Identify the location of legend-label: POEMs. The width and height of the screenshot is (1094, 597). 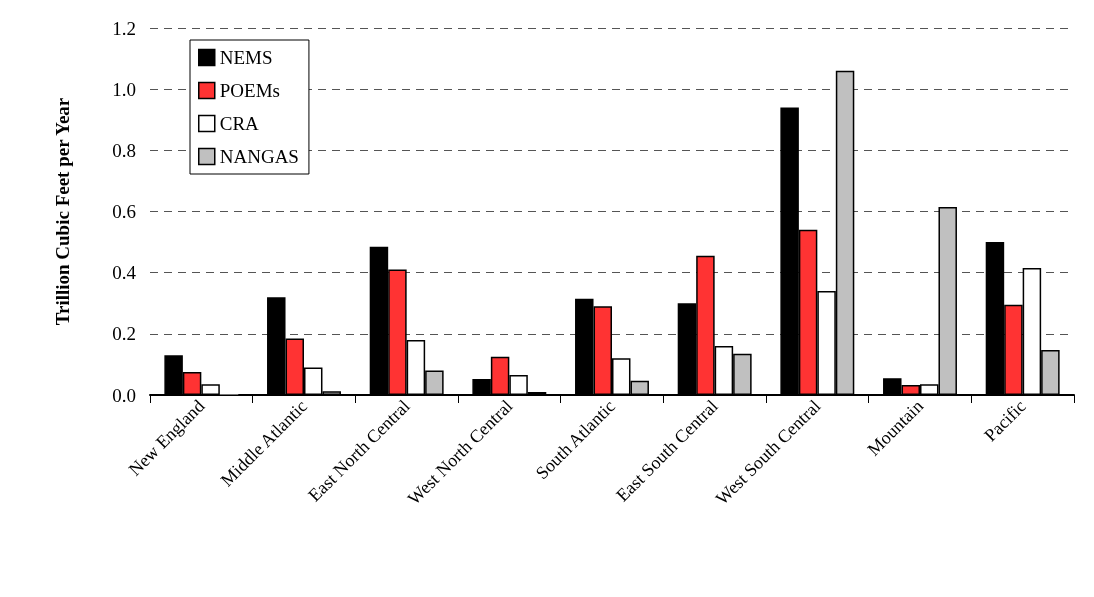
(249, 90).